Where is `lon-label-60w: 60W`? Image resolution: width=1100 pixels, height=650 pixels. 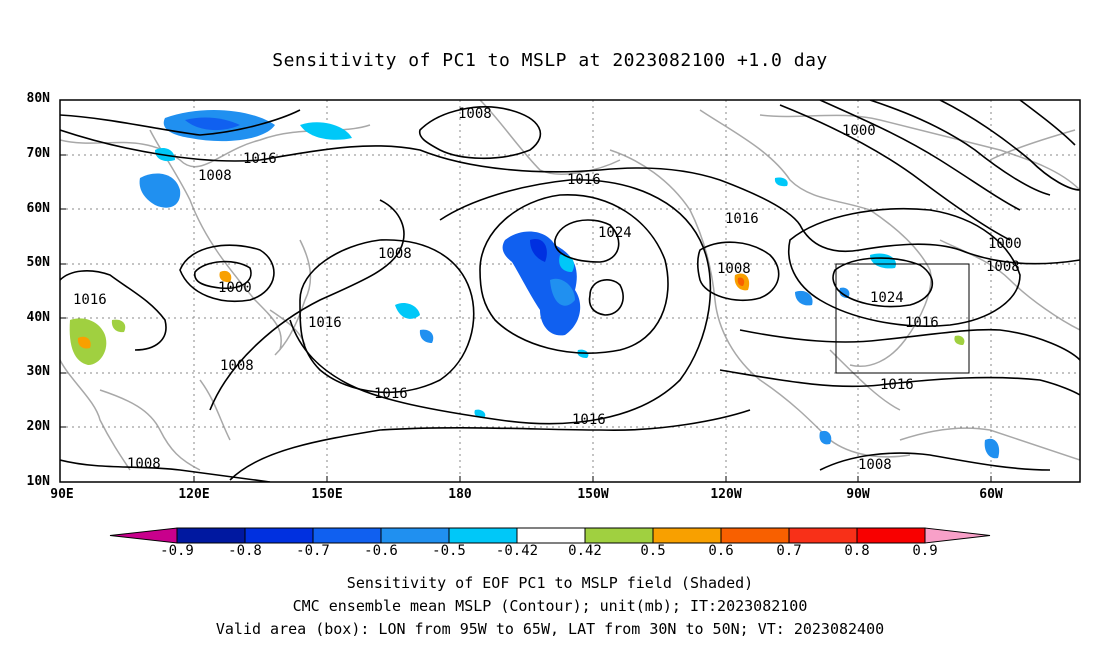 lon-label-60w: 60W is located at coordinates (991, 494).